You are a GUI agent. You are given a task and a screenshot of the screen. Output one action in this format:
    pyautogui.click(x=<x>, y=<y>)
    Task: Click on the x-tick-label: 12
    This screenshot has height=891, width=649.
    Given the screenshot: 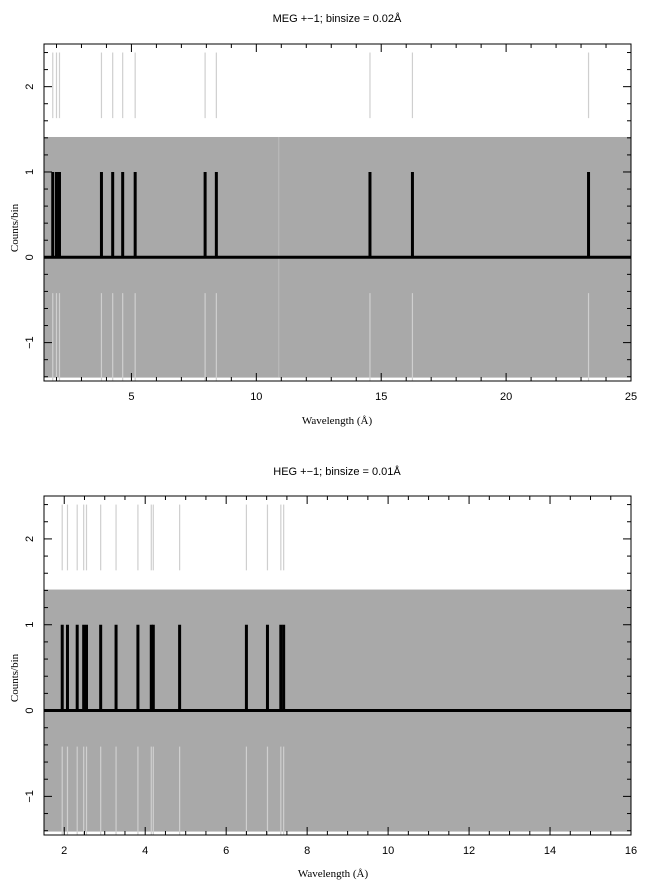 What is the action you would take?
    pyautogui.click(x=469, y=851)
    